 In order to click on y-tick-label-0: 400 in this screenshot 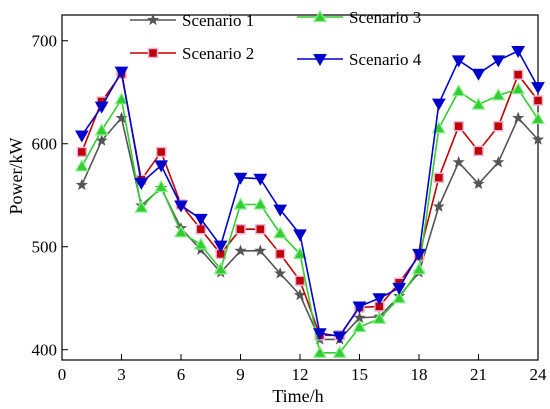, I will do `click(45, 350)`.